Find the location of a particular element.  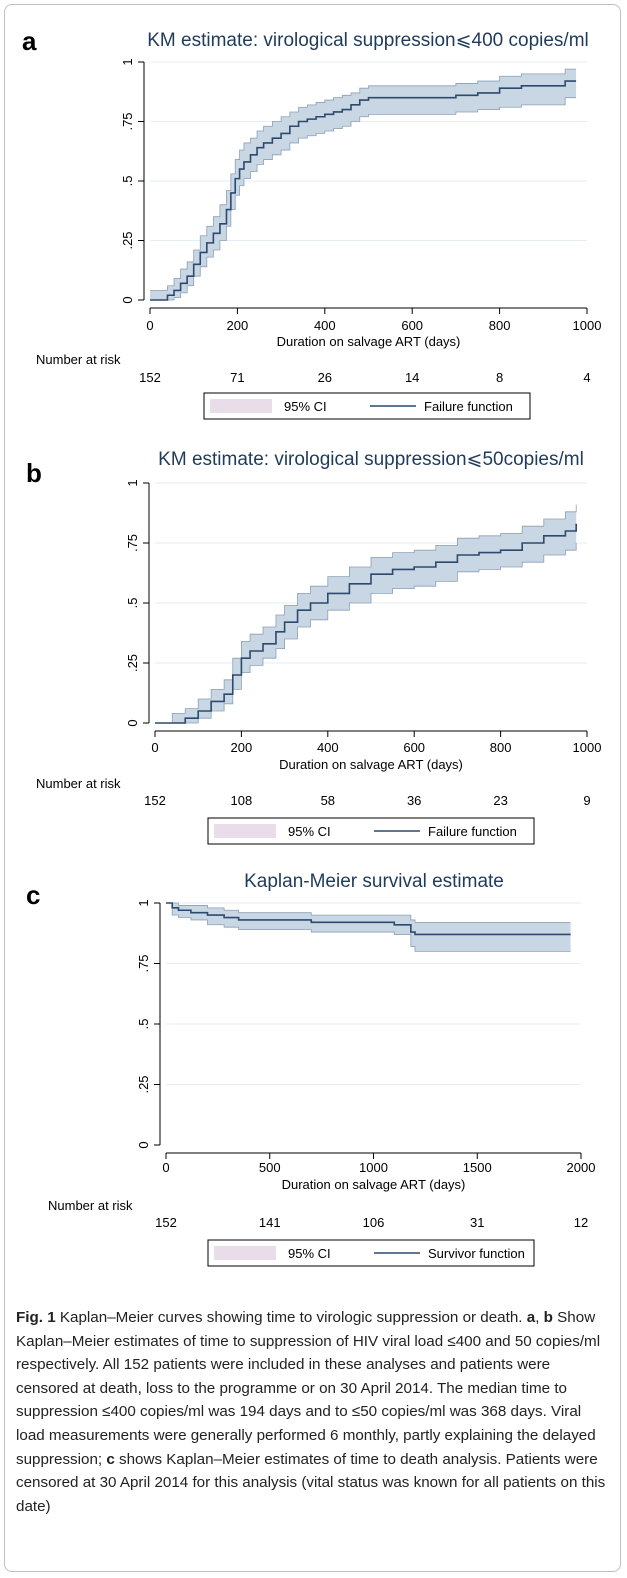

risk-value: 8 is located at coordinates (499, 377).